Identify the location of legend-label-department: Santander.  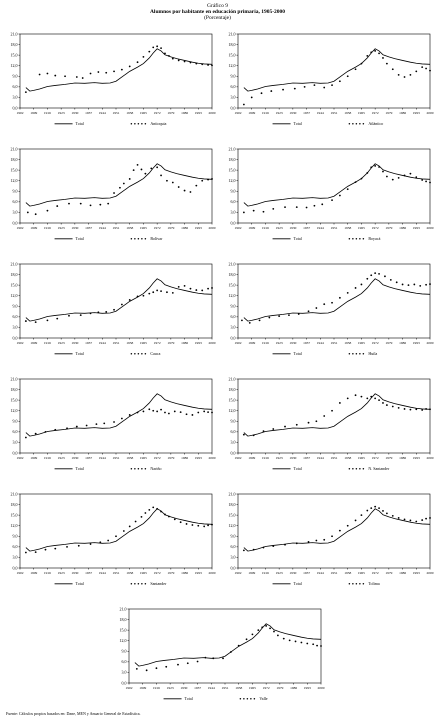
(158, 583).